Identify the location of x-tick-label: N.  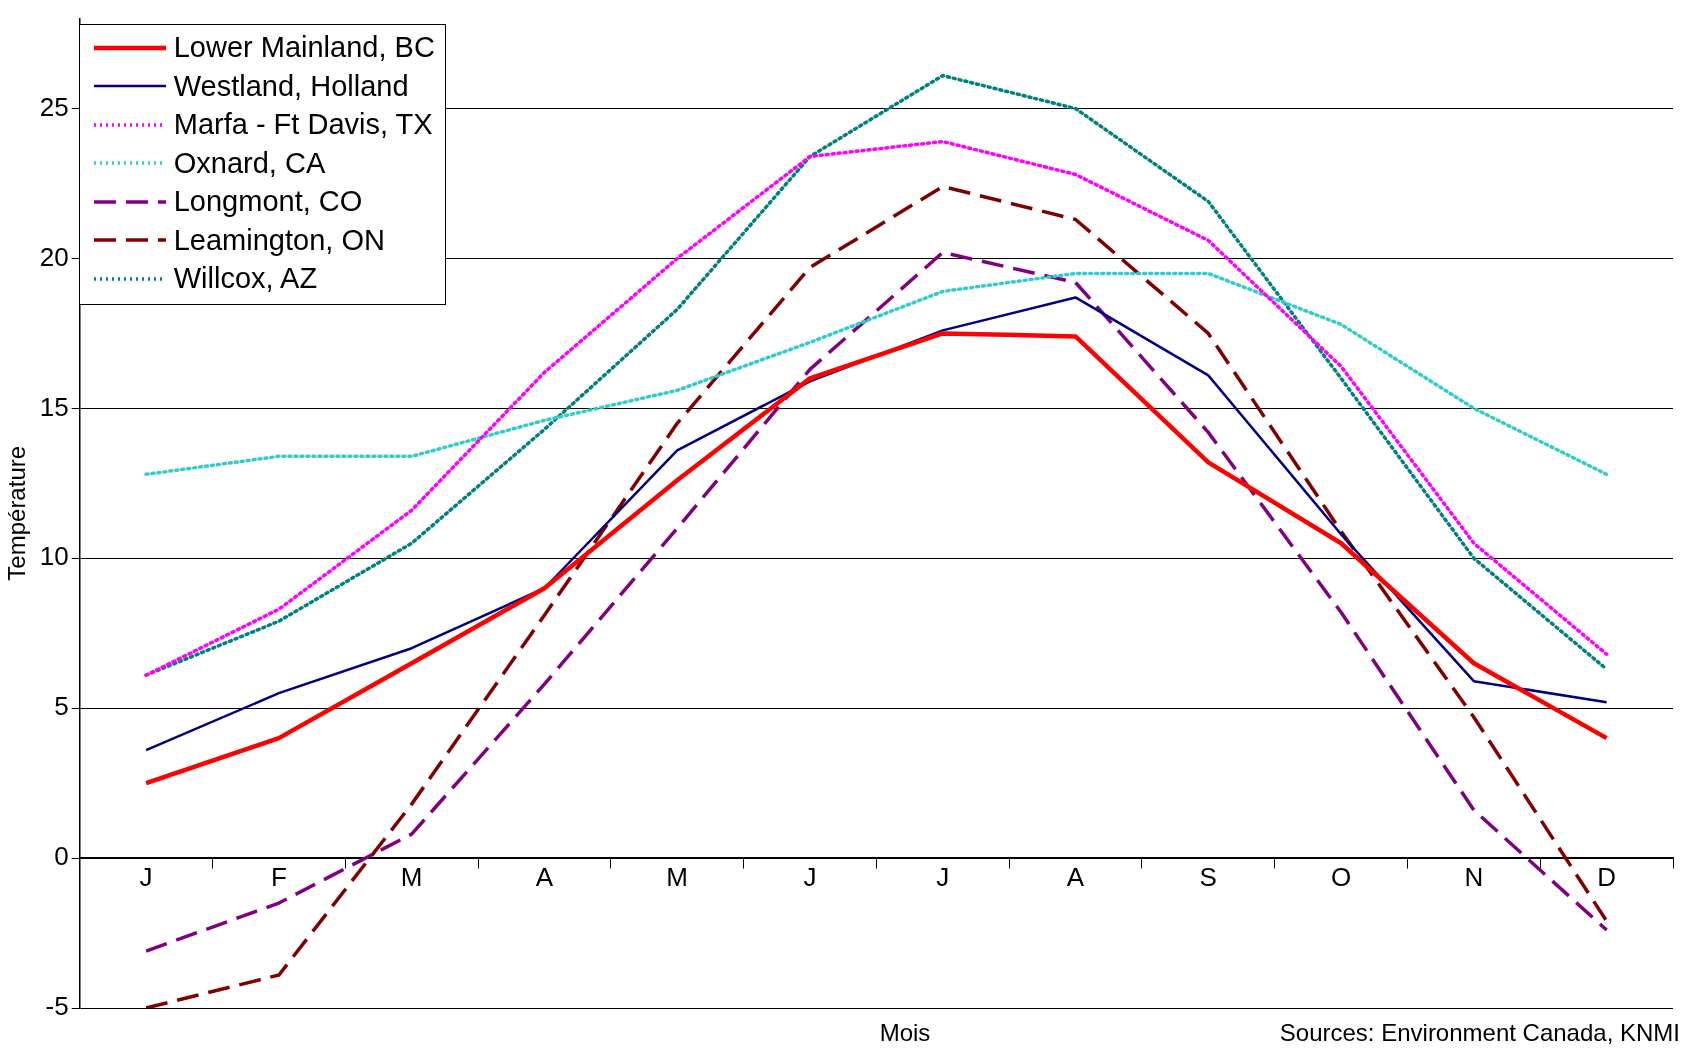
(1474, 877).